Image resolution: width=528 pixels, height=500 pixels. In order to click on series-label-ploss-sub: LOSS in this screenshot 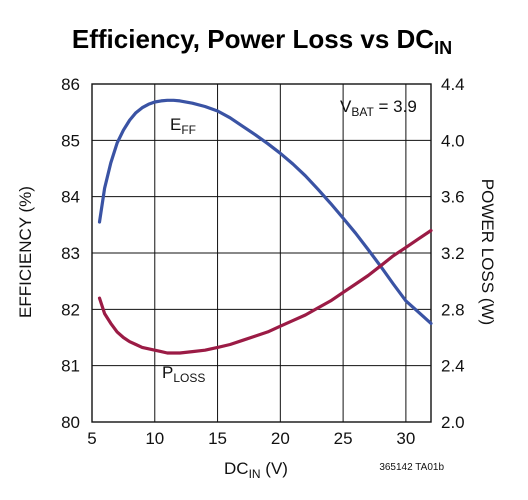, I will do `click(189, 378)`.